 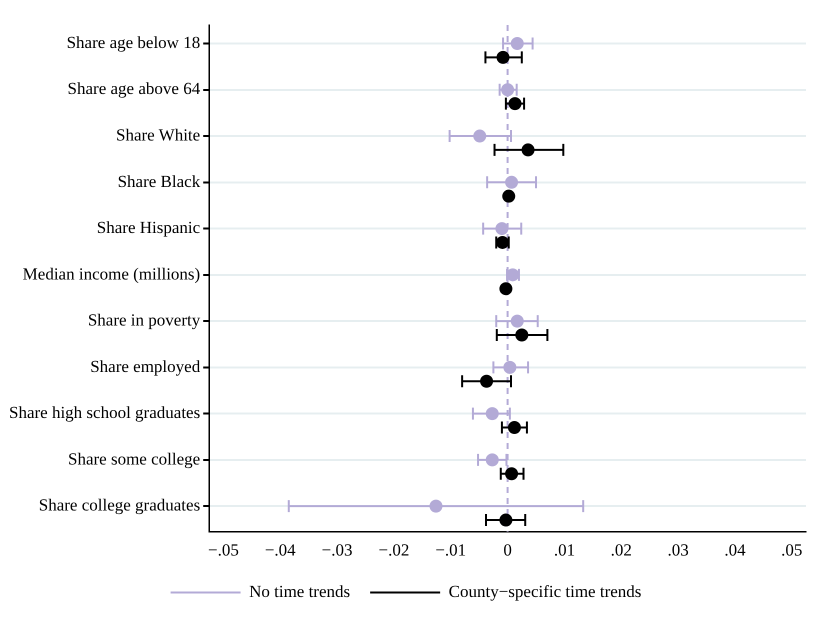 I want to click on x-tick-label: .02, so click(x=621, y=550).